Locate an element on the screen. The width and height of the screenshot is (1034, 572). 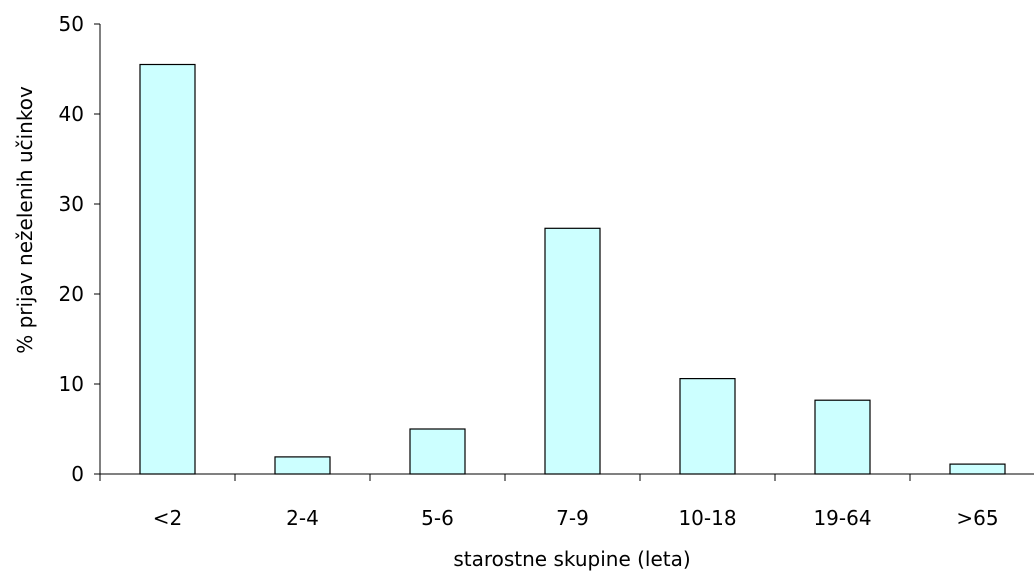
x-tick-label: >65 is located at coordinates (977, 518).